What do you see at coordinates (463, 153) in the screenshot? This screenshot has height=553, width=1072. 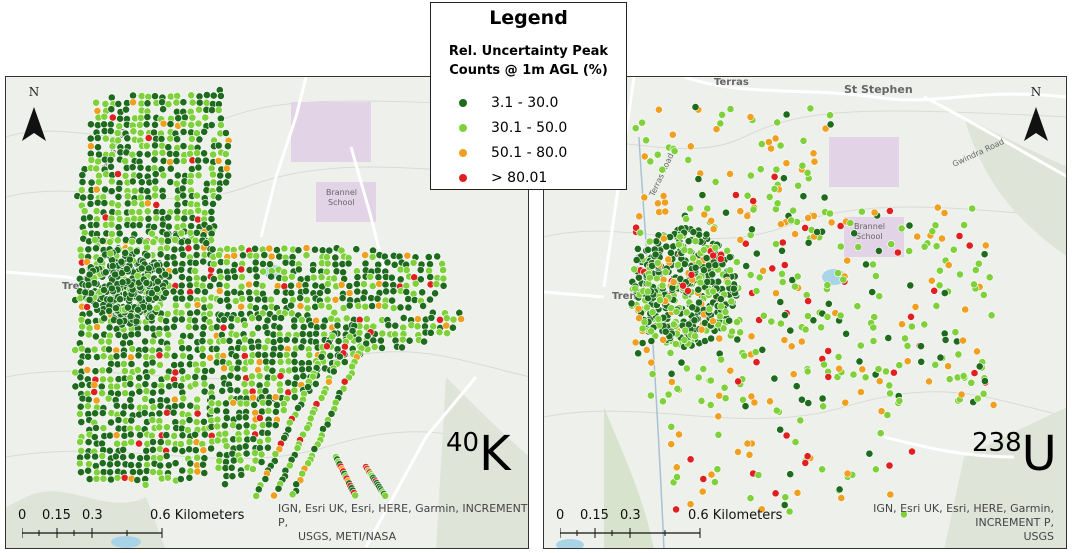 I see `legend-dot-high` at bounding box center [463, 153].